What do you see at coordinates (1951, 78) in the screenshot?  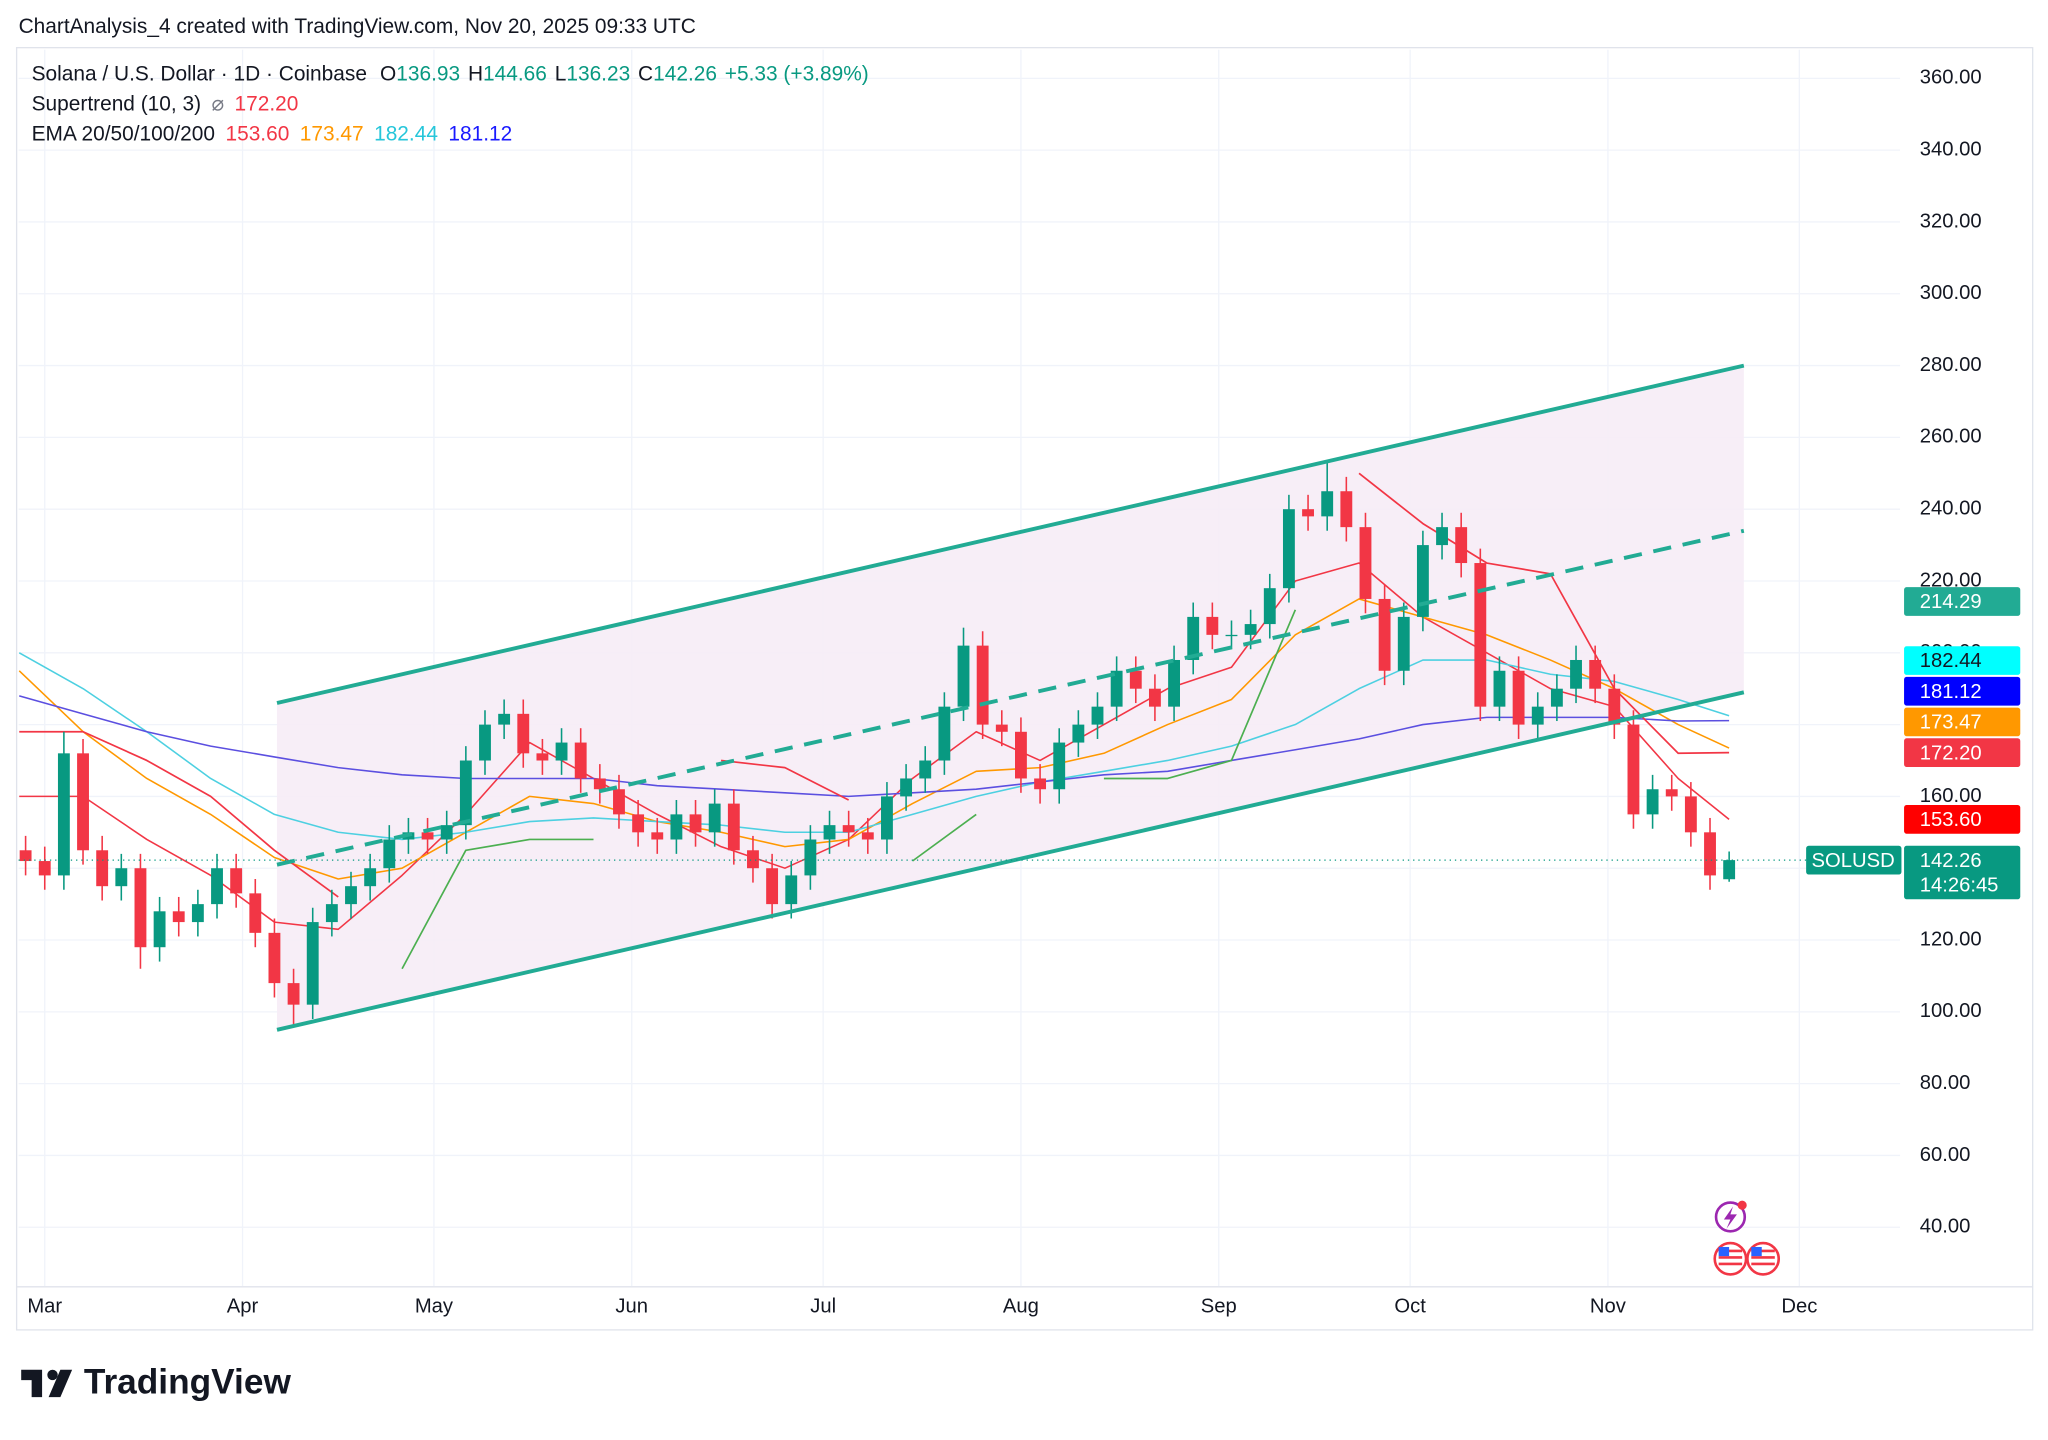 I see `y-tick-label: 360.00` at bounding box center [1951, 78].